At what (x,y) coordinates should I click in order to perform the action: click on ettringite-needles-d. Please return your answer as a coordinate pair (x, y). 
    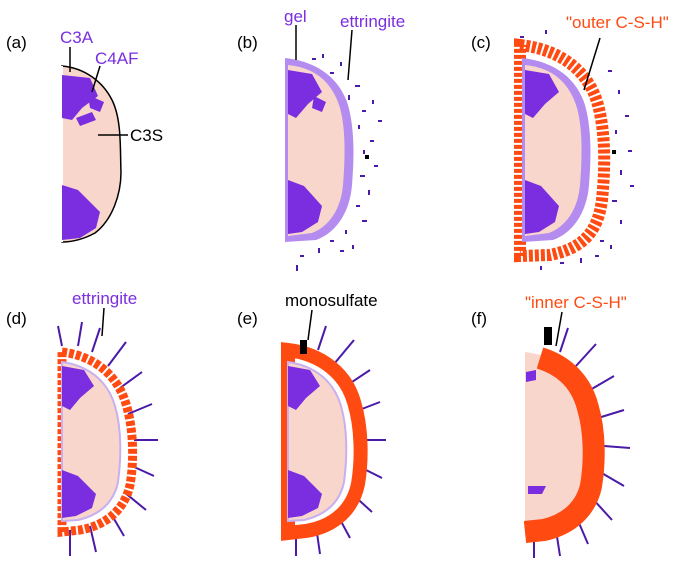
    Looking at the image, I should click on (107, 438).